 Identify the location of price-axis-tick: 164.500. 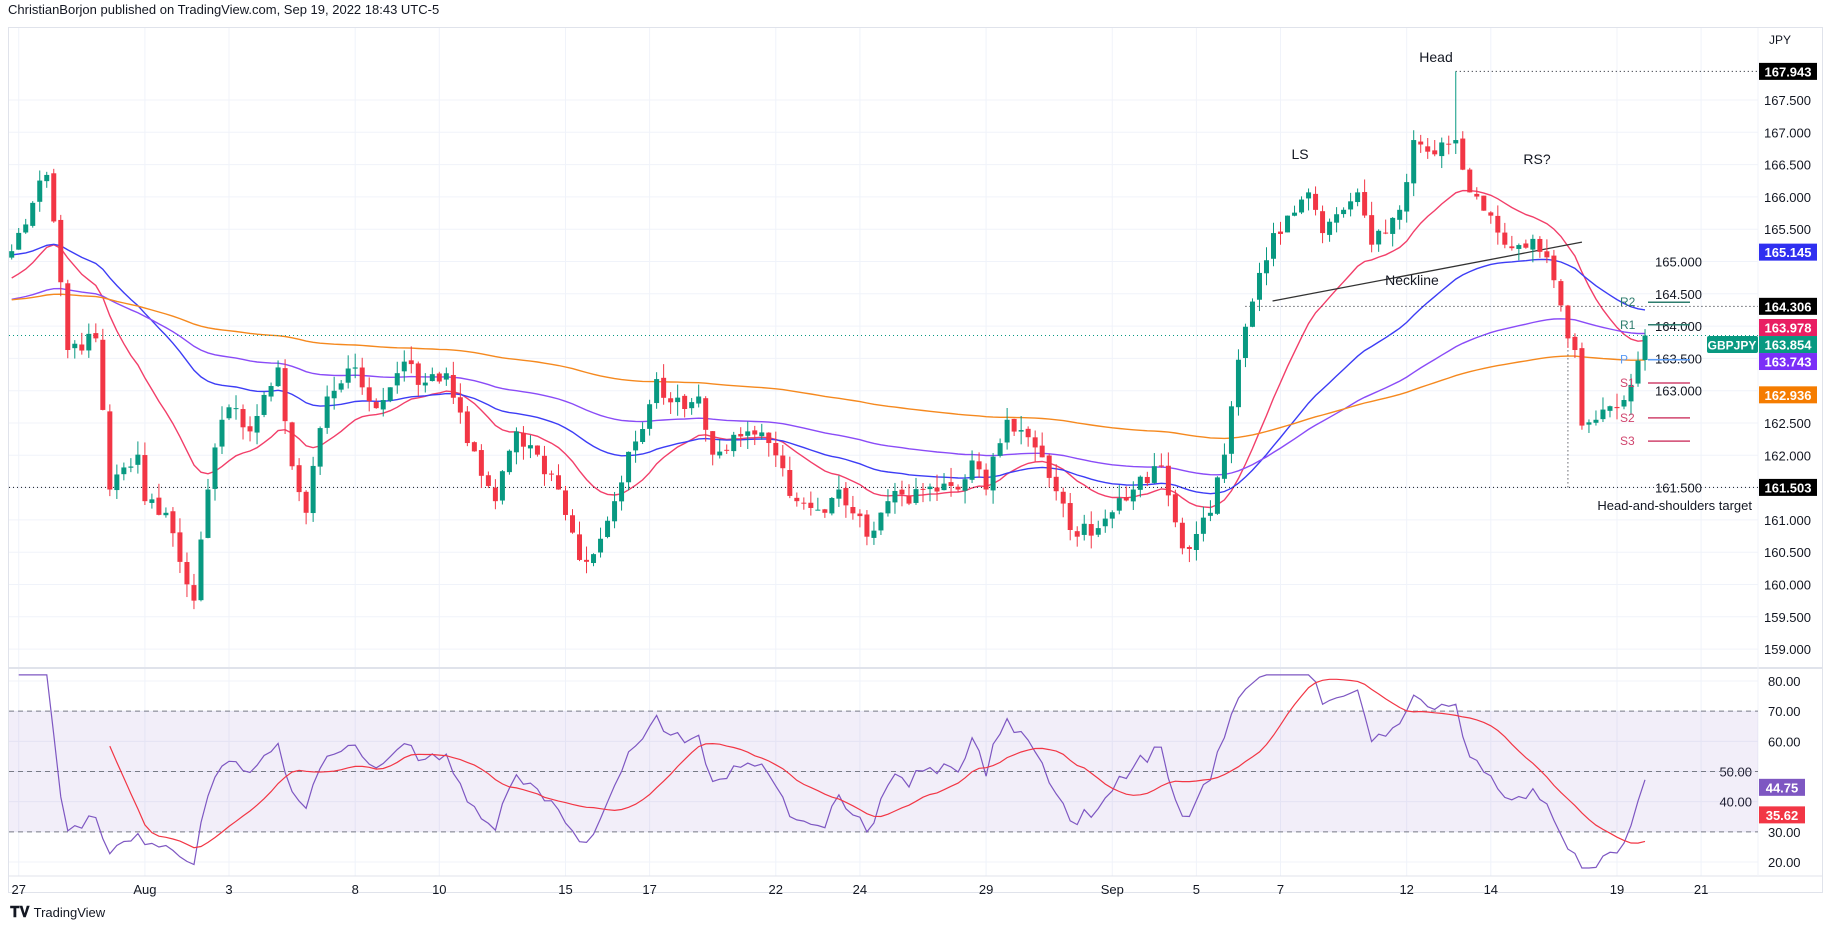
(1678, 294).